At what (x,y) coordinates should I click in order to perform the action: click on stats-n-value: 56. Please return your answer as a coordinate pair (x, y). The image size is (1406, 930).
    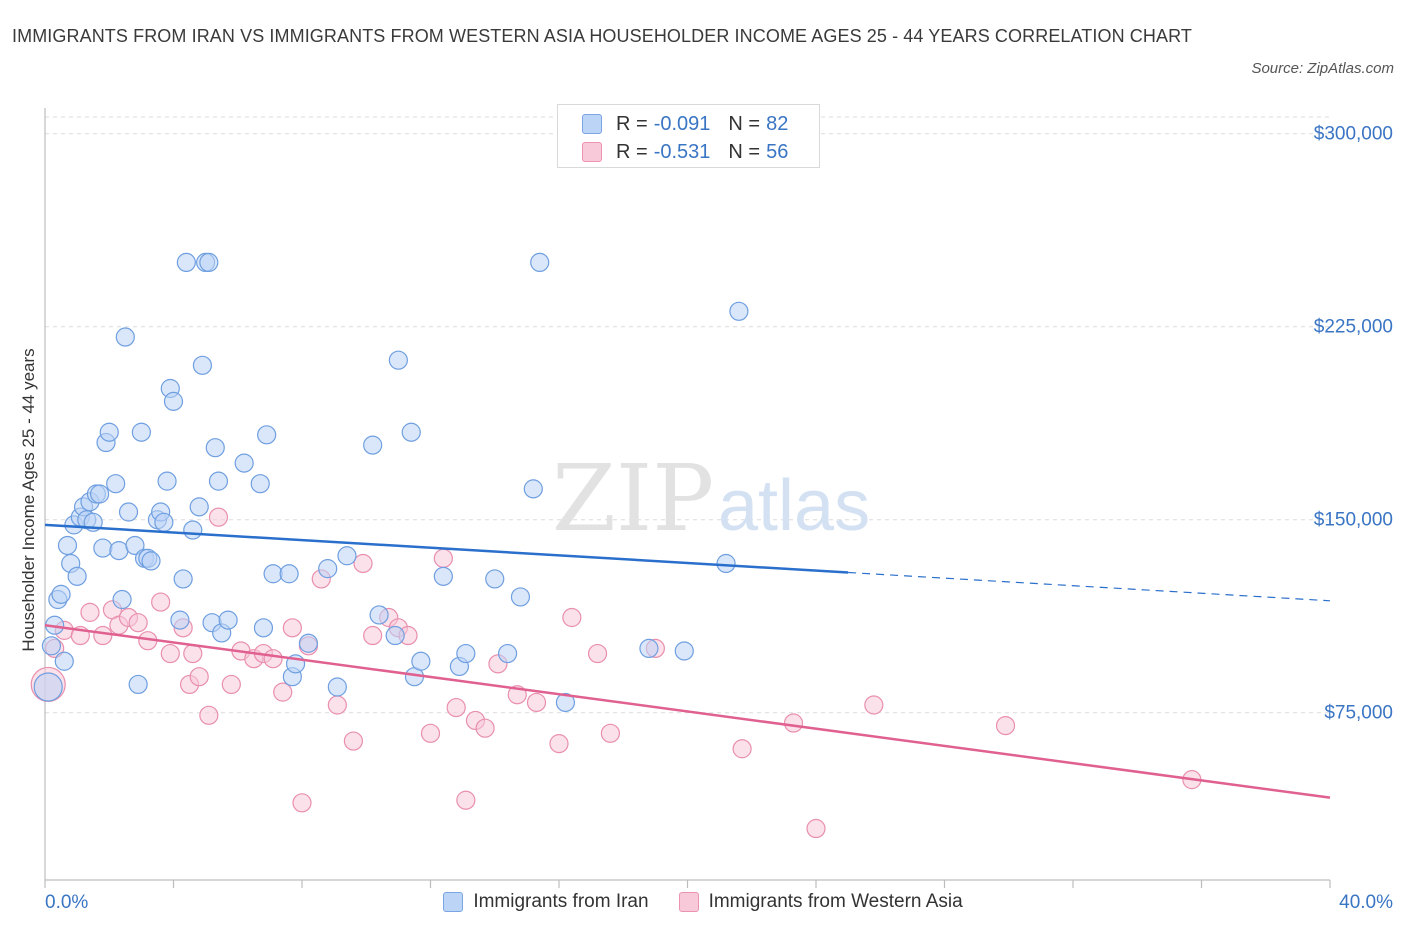
    Looking at the image, I should click on (777, 151).